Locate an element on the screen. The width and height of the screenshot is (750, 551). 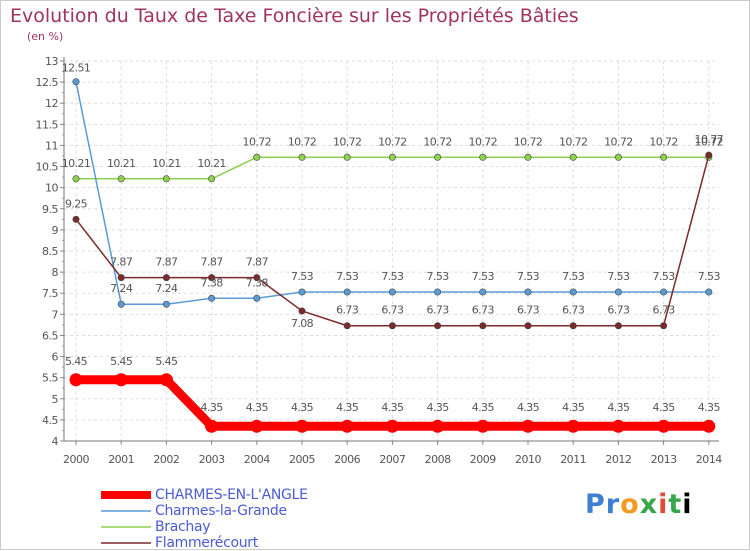
y-tick-label: 8 is located at coordinates (55, 272).